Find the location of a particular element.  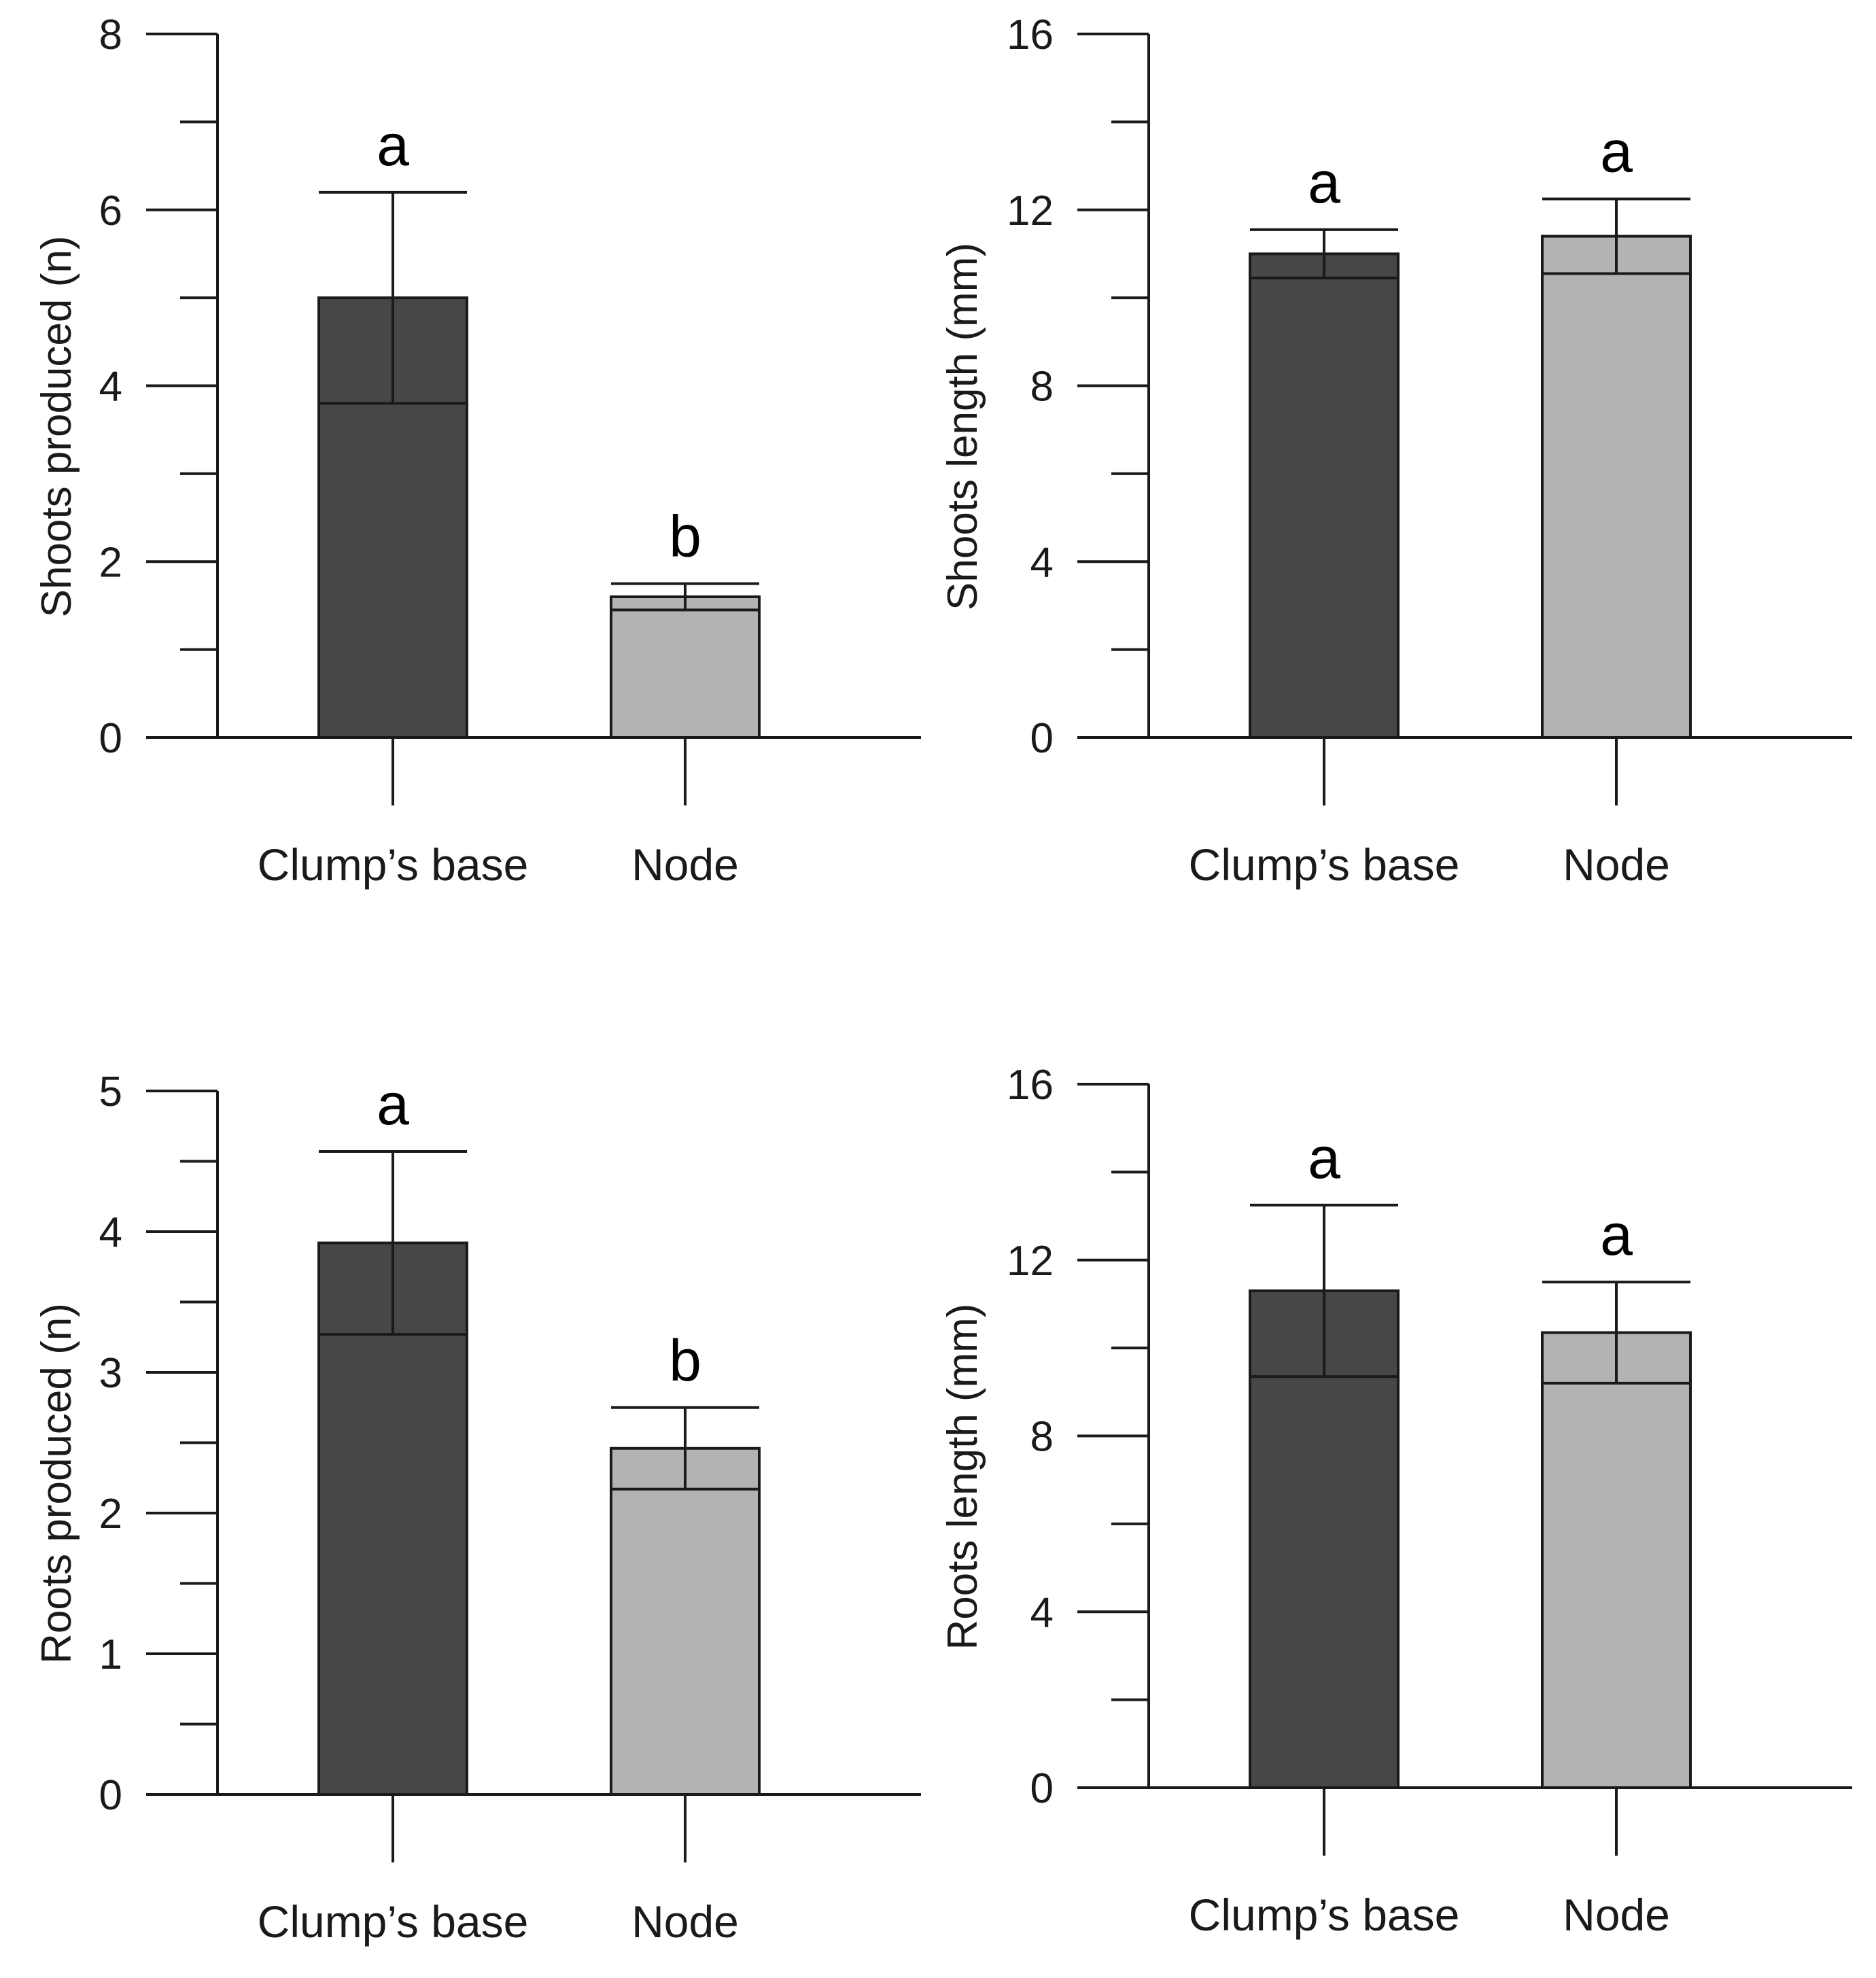

y-axis-label: Roots produced (n) is located at coordinates (56, 1483).